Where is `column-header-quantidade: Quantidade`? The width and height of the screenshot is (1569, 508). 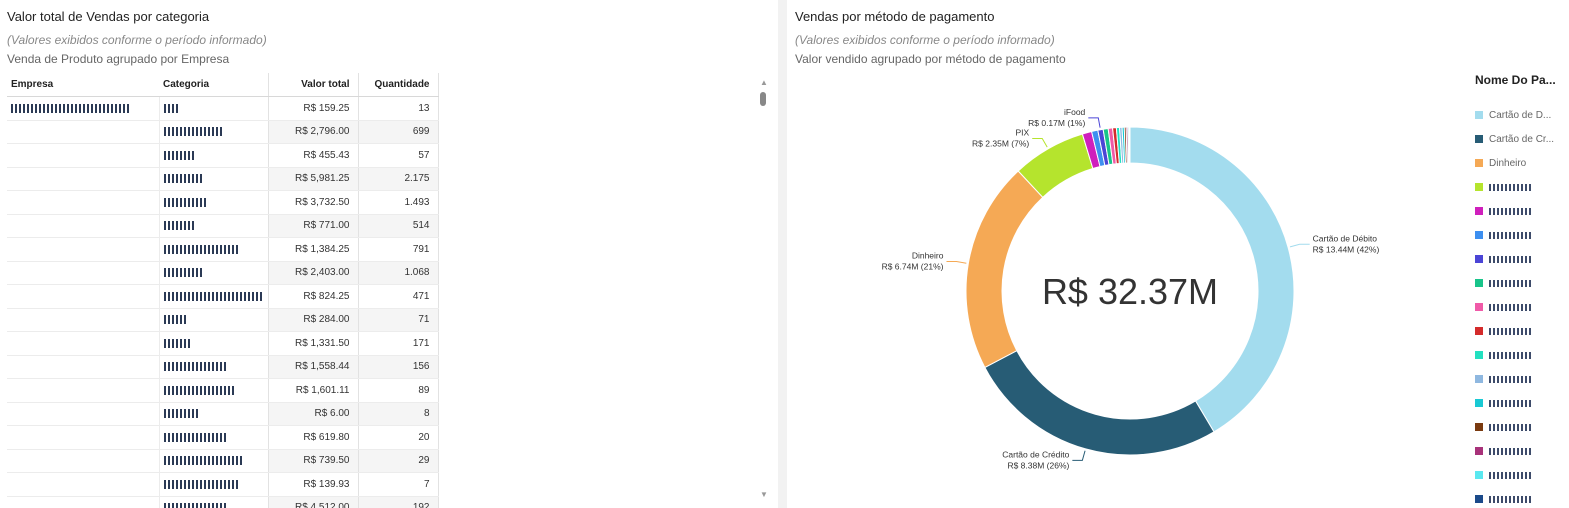
column-header-quantidade: Quantidade is located at coordinates (398, 85).